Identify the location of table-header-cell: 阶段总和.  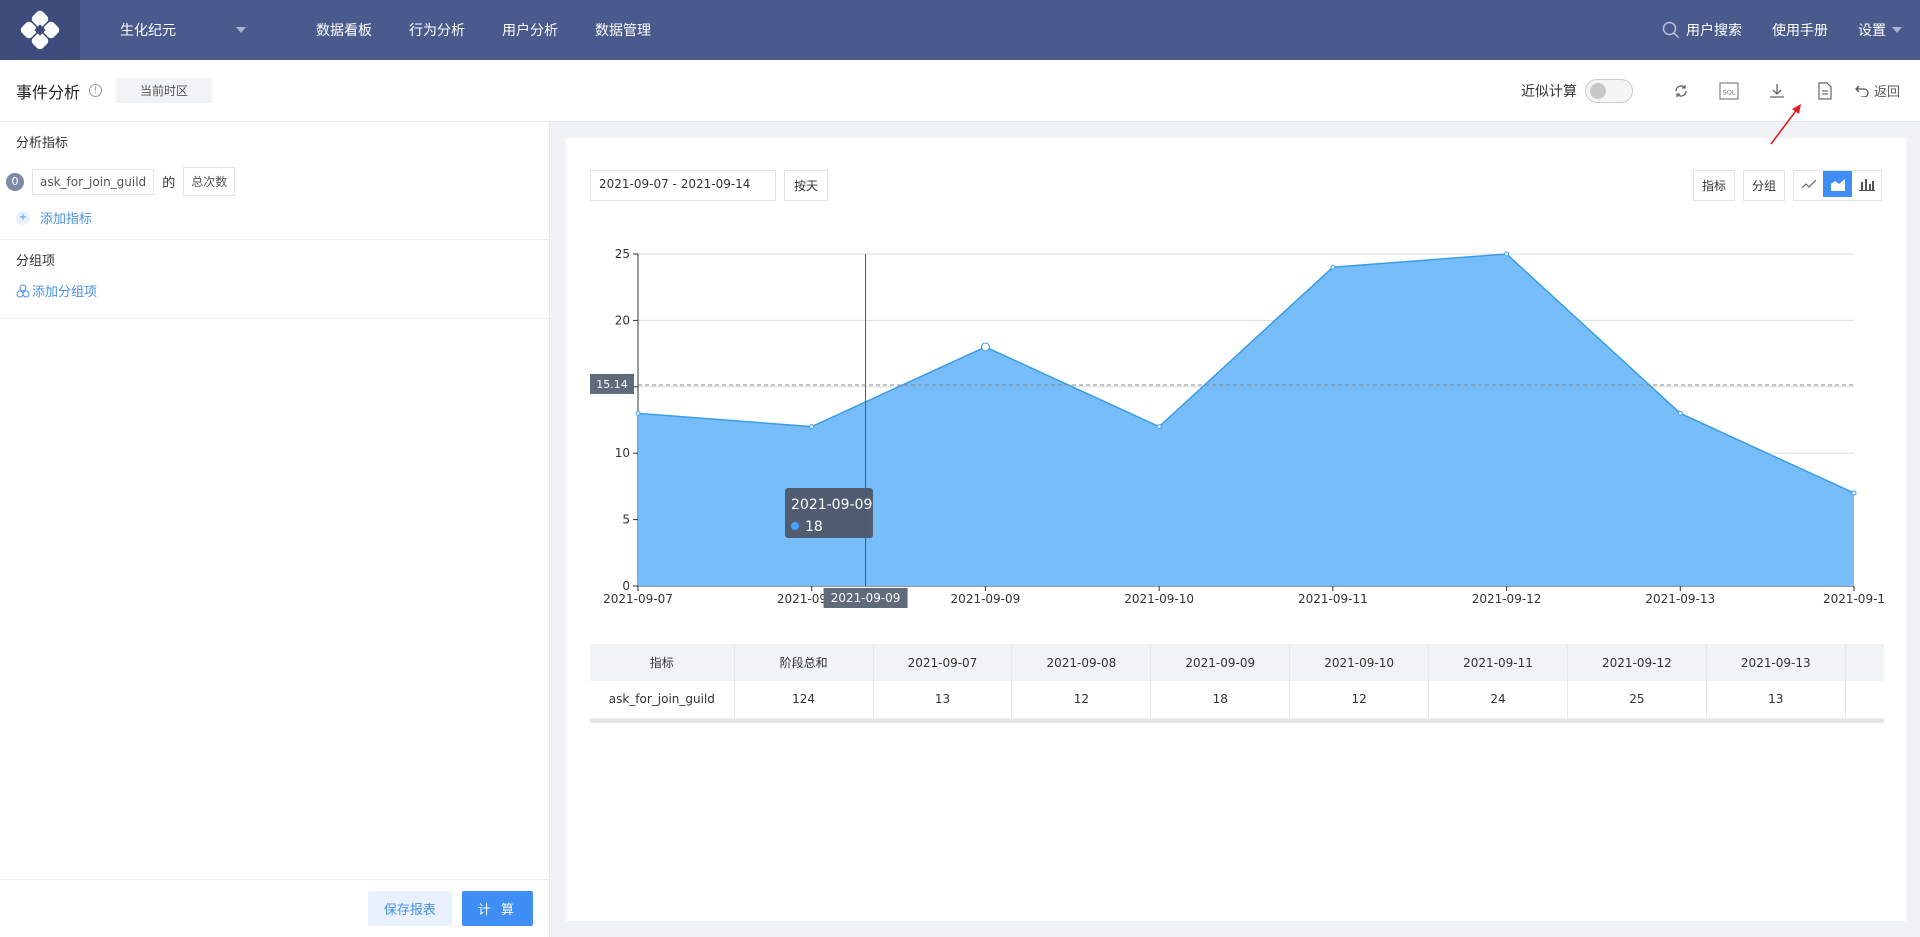
(804, 662).